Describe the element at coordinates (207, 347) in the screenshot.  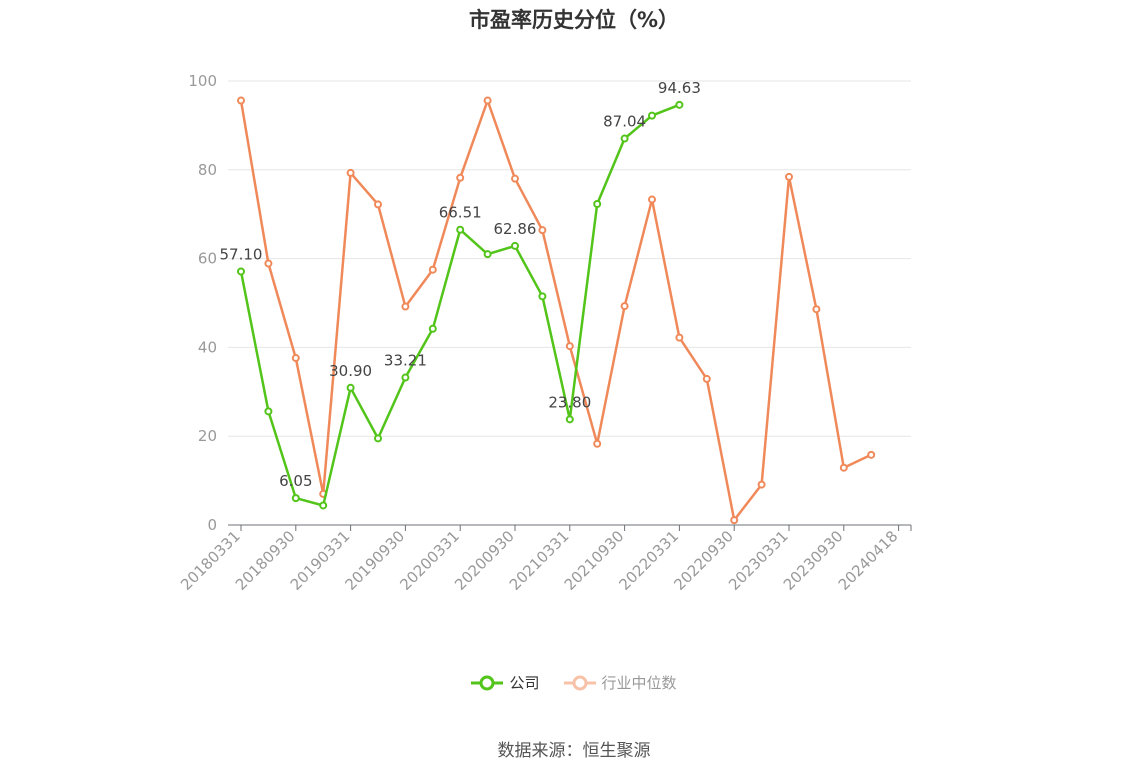
I see `y-tick-label: 40` at that location.